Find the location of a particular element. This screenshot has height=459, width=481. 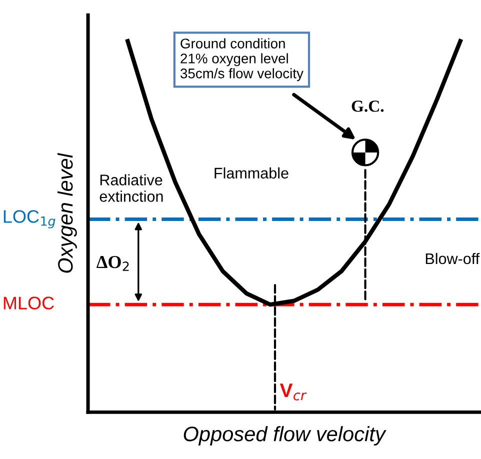

annotation: Flammable is located at coordinates (251, 173).